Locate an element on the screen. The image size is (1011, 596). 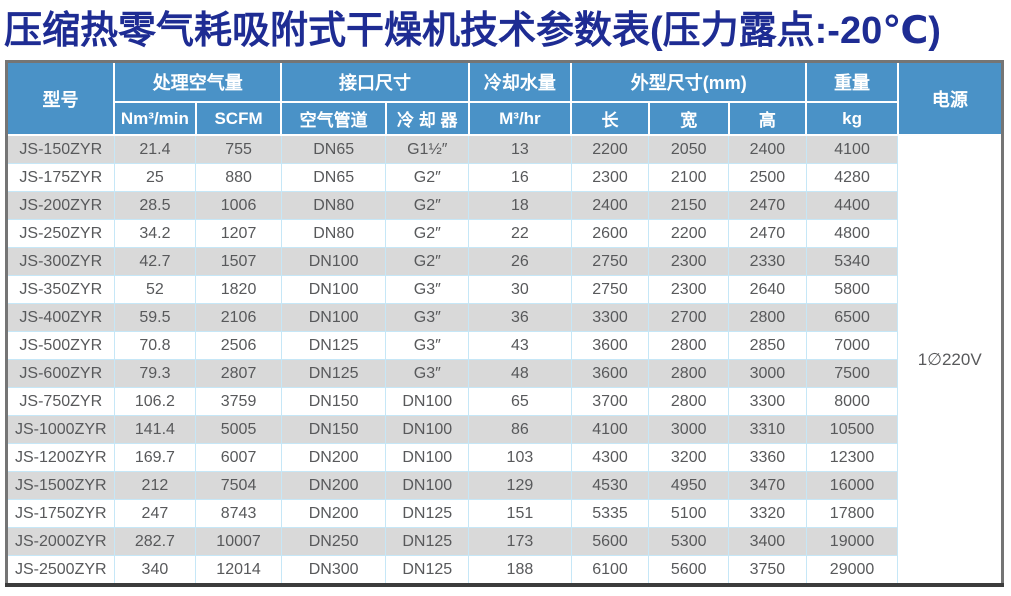
water-flow-cell: 30 is located at coordinates (520, 289).